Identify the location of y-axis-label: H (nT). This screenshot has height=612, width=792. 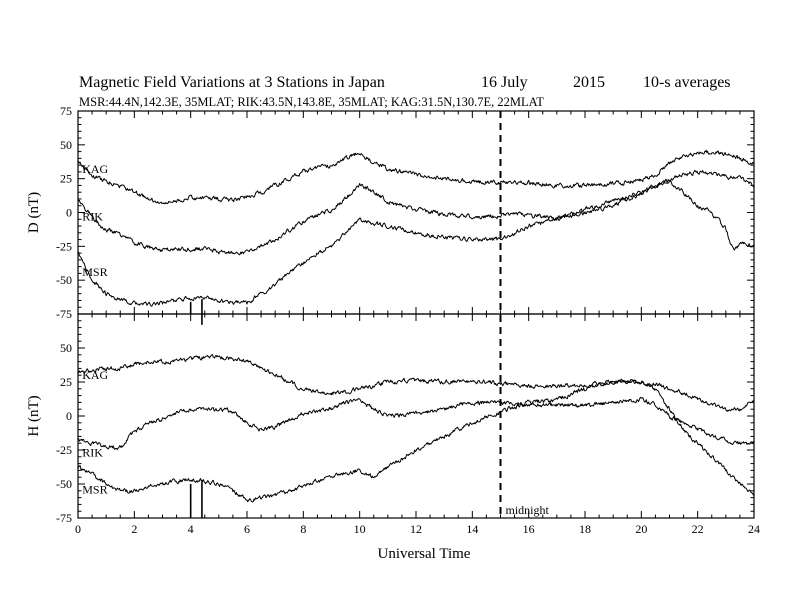
(34, 415).